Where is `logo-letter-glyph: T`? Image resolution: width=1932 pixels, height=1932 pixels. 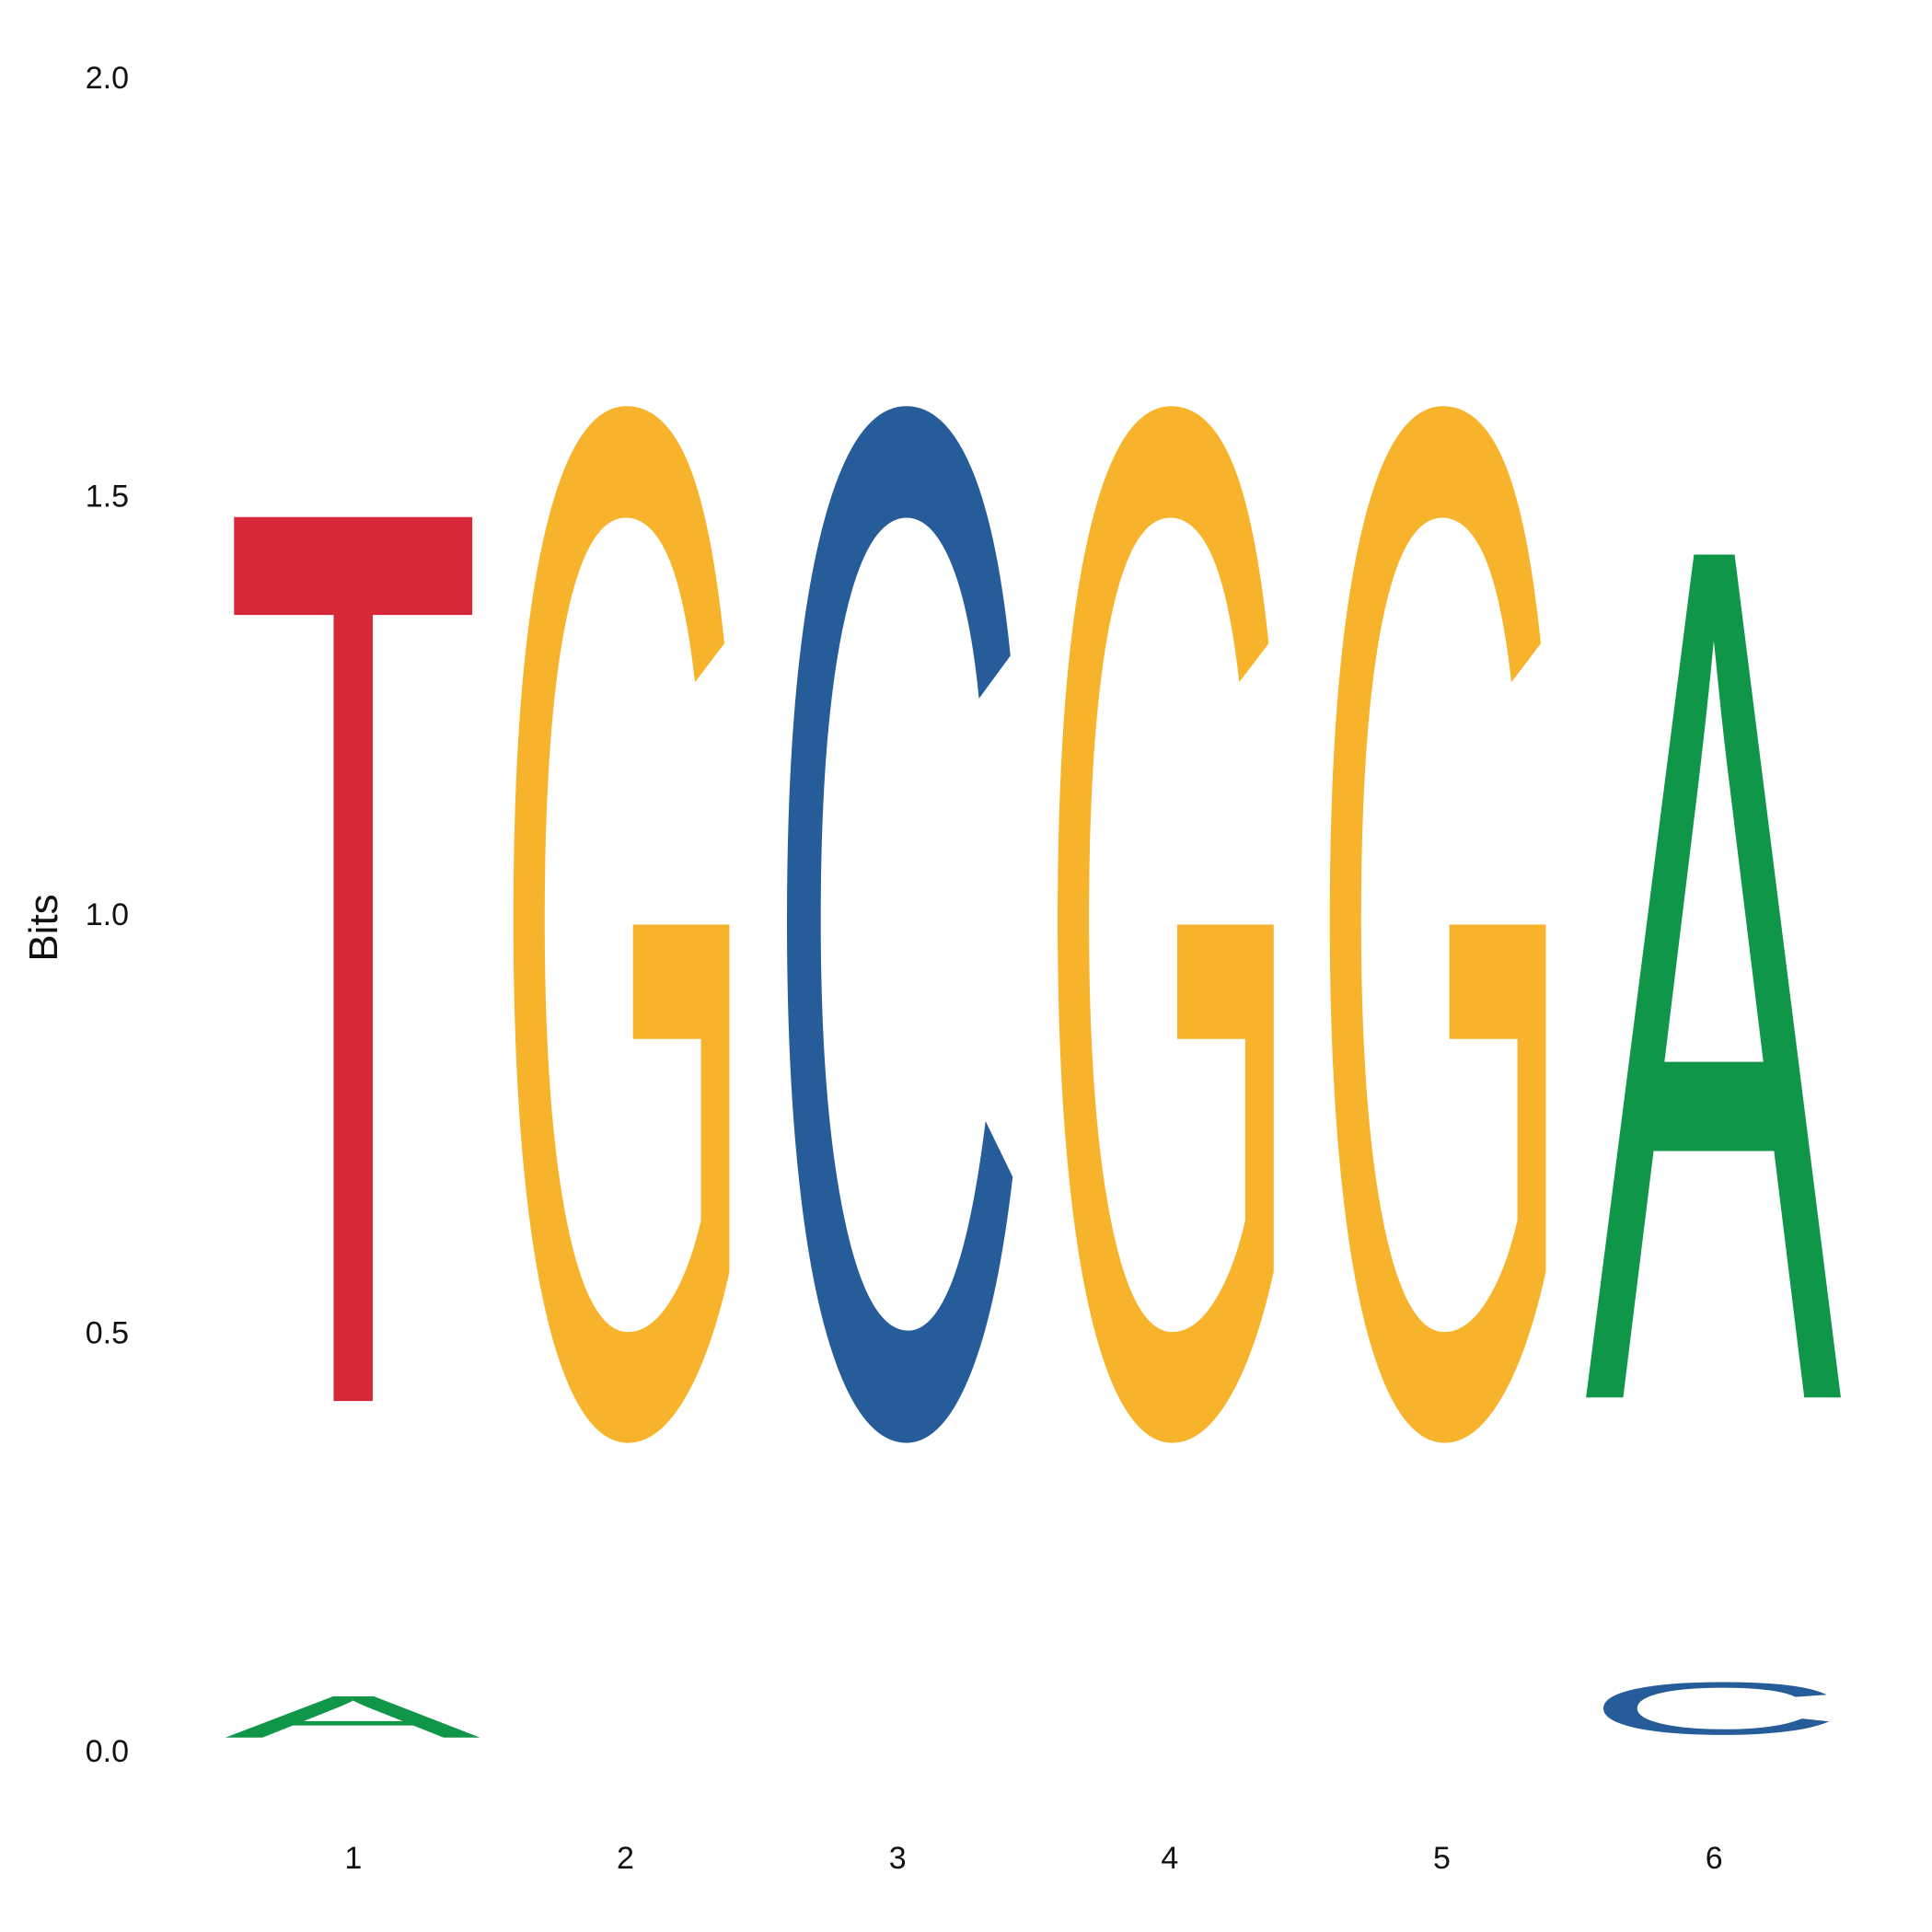 logo-letter-glyph: T is located at coordinates (353, 957).